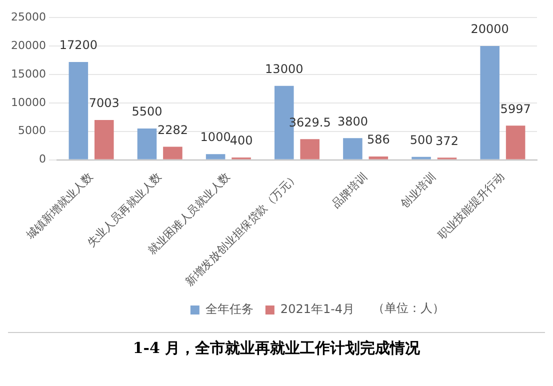 The width and height of the screenshot is (553, 386). What do you see at coordinates (147, 111) in the screenshot?
I see `data-label: 5500` at bounding box center [147, 111].